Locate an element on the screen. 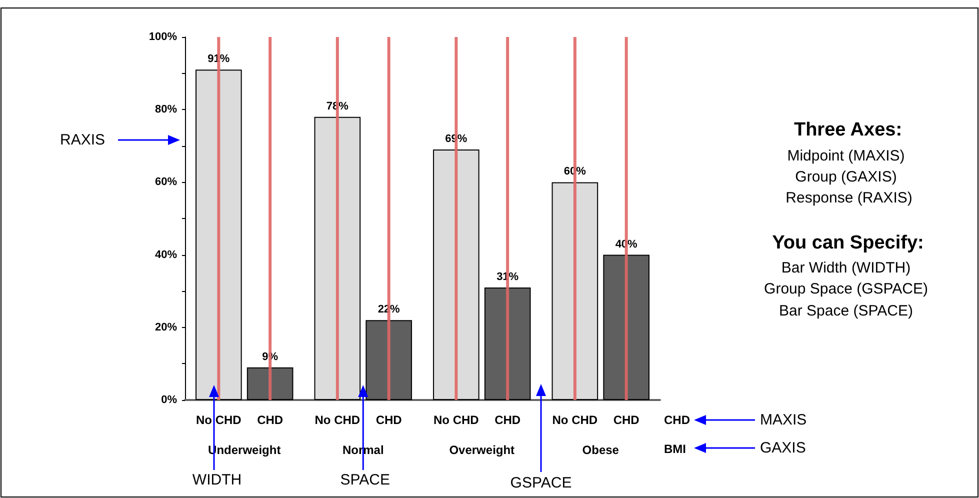 The width and height of the screenshot is (979, 498). data-label: 40% is located at coordinates (626, 244).